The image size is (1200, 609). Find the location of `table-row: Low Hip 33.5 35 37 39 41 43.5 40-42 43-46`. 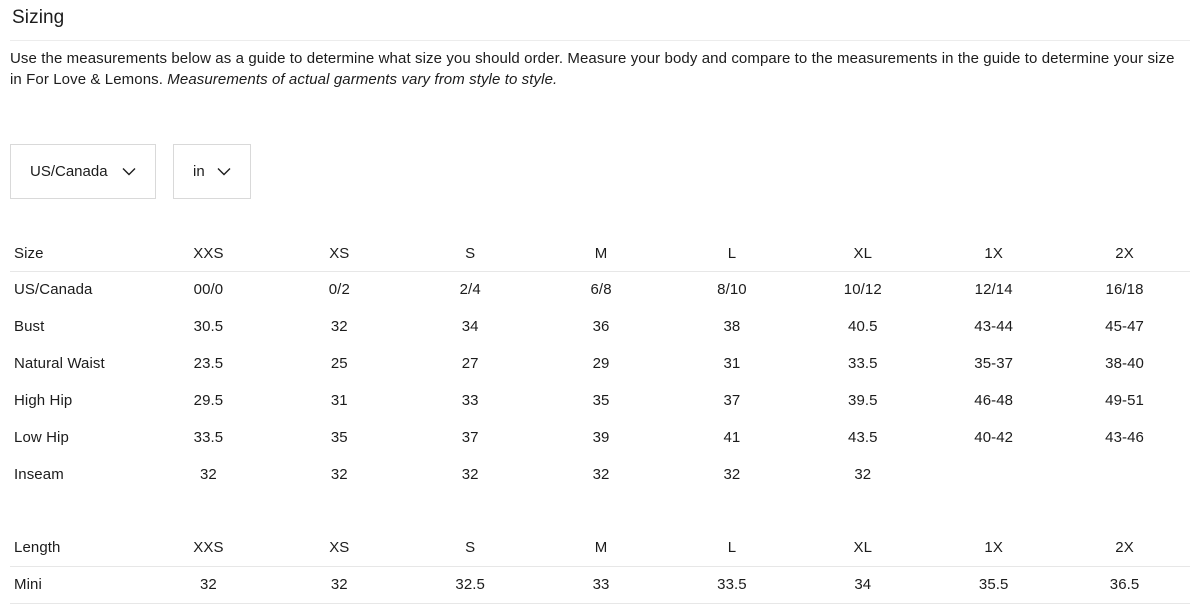

table-row: Low Hip 33.5 35 37 39 41 43.5 40-42 43-46 is located at coordinates (600, 437).